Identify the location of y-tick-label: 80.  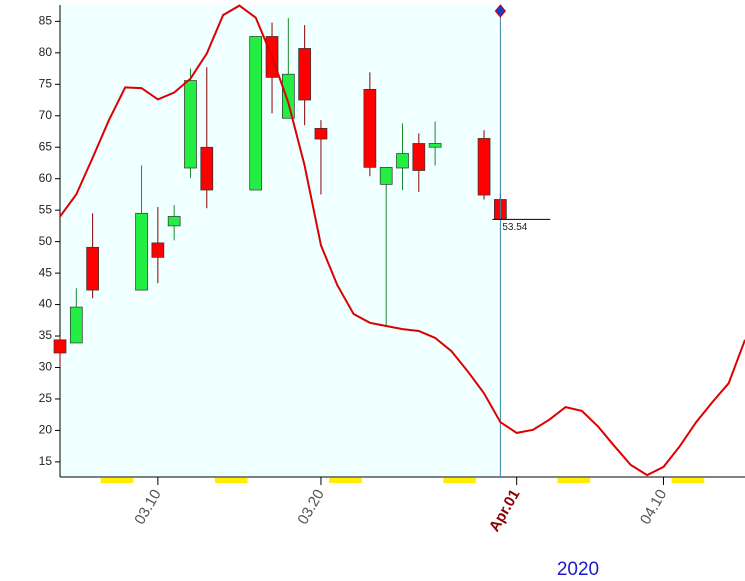
(46, 52).